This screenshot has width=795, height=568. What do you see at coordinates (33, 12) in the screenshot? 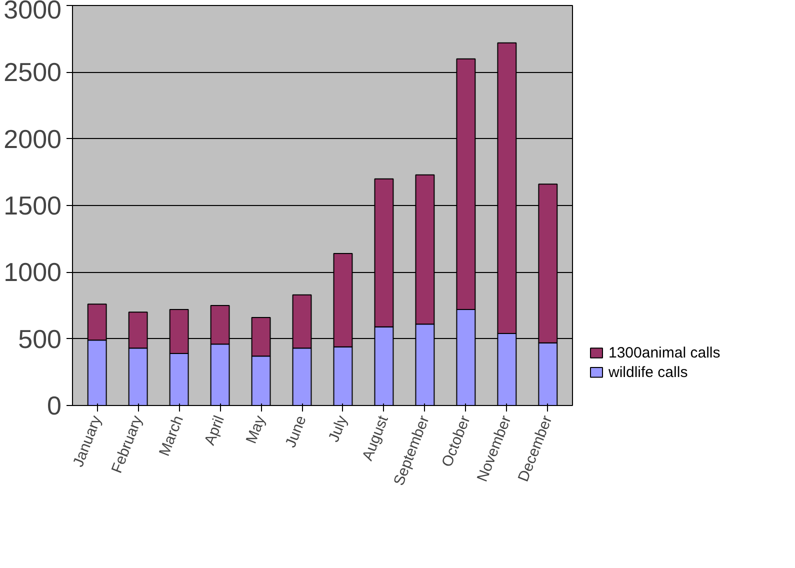
I see `y-tick-label: 3000` at bounding box center [33, 12].